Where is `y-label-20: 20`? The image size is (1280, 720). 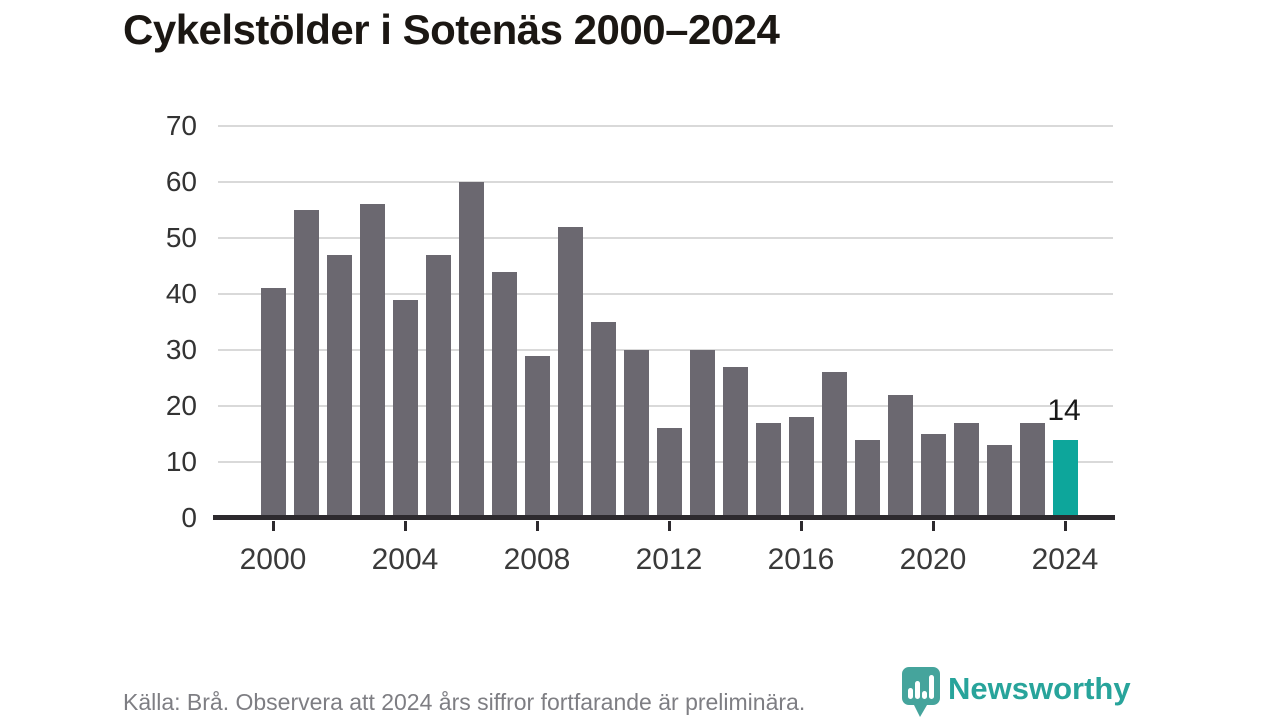
y-label-20: 20 is located at coordinates (181, 405).